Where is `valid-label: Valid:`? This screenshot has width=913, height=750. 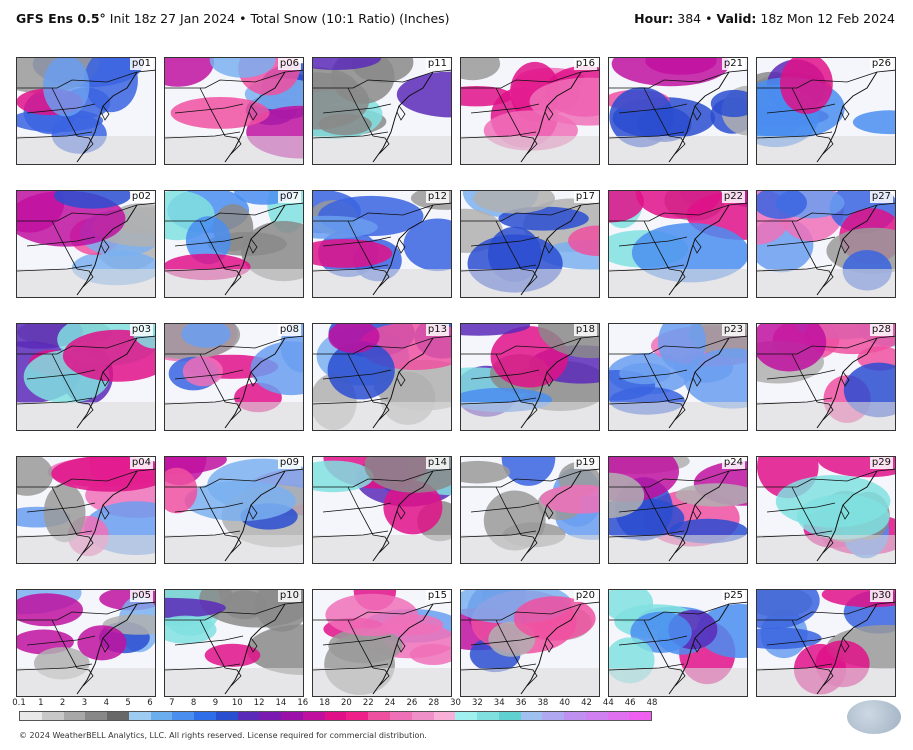
valid-label: Valid: is located at coordinates (736, 18).